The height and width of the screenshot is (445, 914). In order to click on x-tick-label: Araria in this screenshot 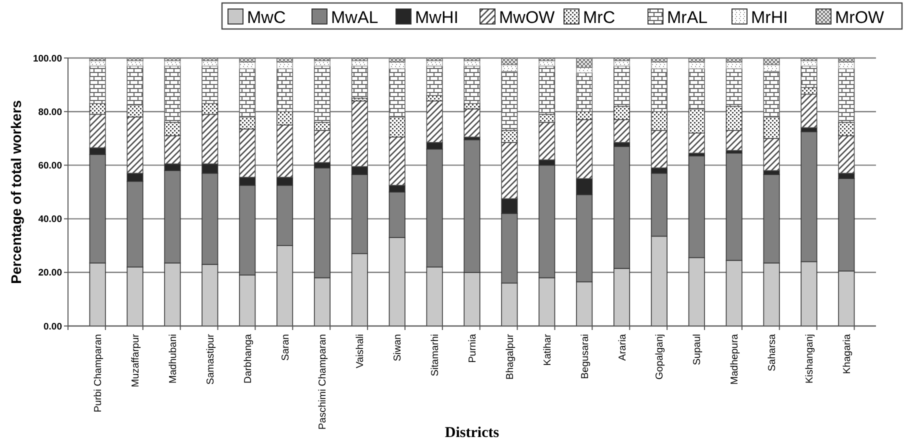, I will do `click(622, 347)`.